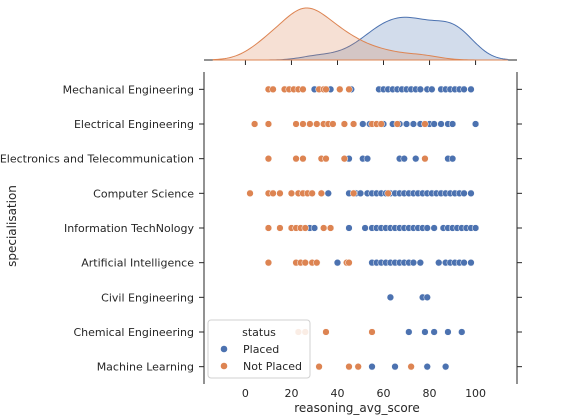 This screenshot has width=577, height=420. I want to click on x-tick-label: 0, so click(245, 393).